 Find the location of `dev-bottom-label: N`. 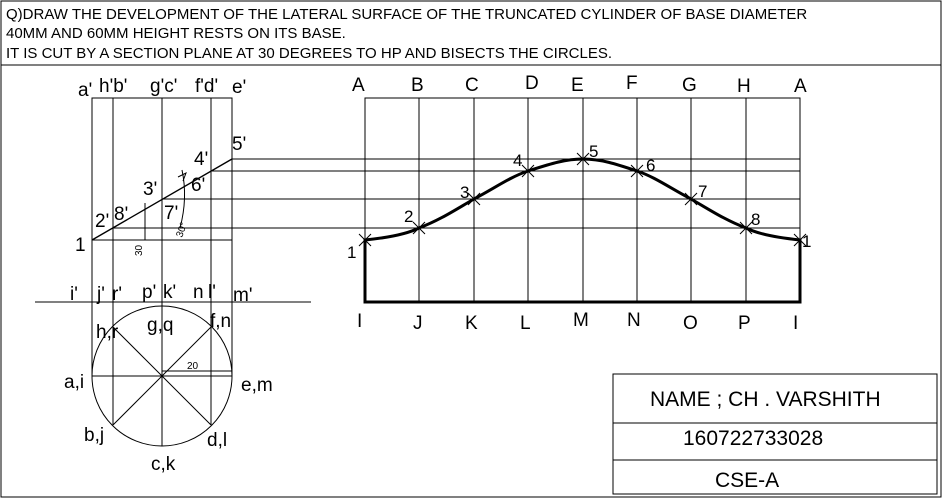

dev-bottom-label: N is located at coordinates (634, 320).